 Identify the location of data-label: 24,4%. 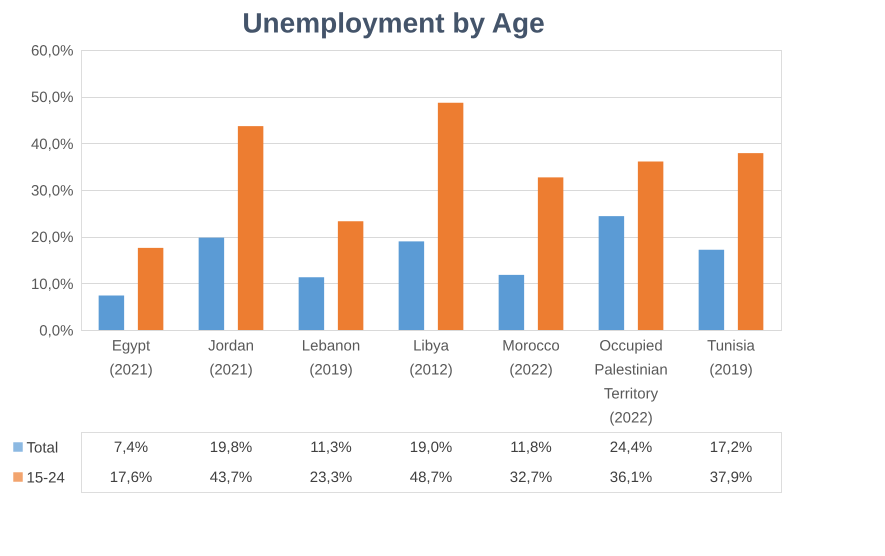
(631, 447).